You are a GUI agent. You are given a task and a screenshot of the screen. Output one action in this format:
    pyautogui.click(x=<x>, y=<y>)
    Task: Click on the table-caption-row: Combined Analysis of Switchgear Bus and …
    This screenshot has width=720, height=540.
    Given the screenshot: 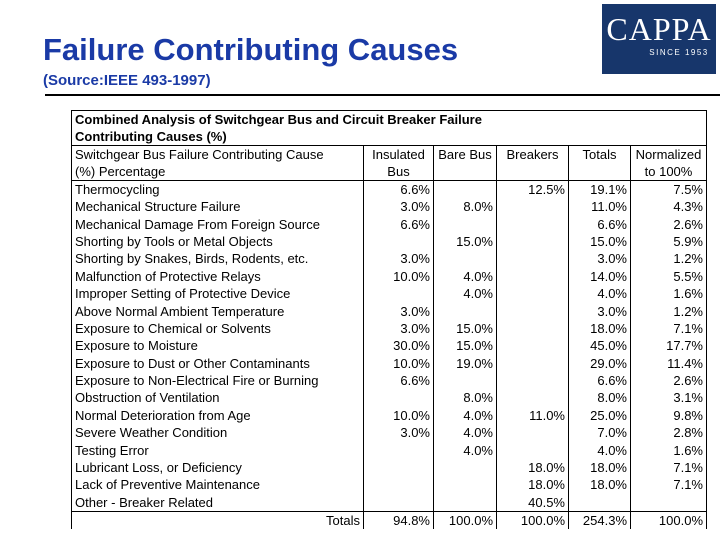 What is the action you would take?
    pyautogui.click(x=389, y=119)
    